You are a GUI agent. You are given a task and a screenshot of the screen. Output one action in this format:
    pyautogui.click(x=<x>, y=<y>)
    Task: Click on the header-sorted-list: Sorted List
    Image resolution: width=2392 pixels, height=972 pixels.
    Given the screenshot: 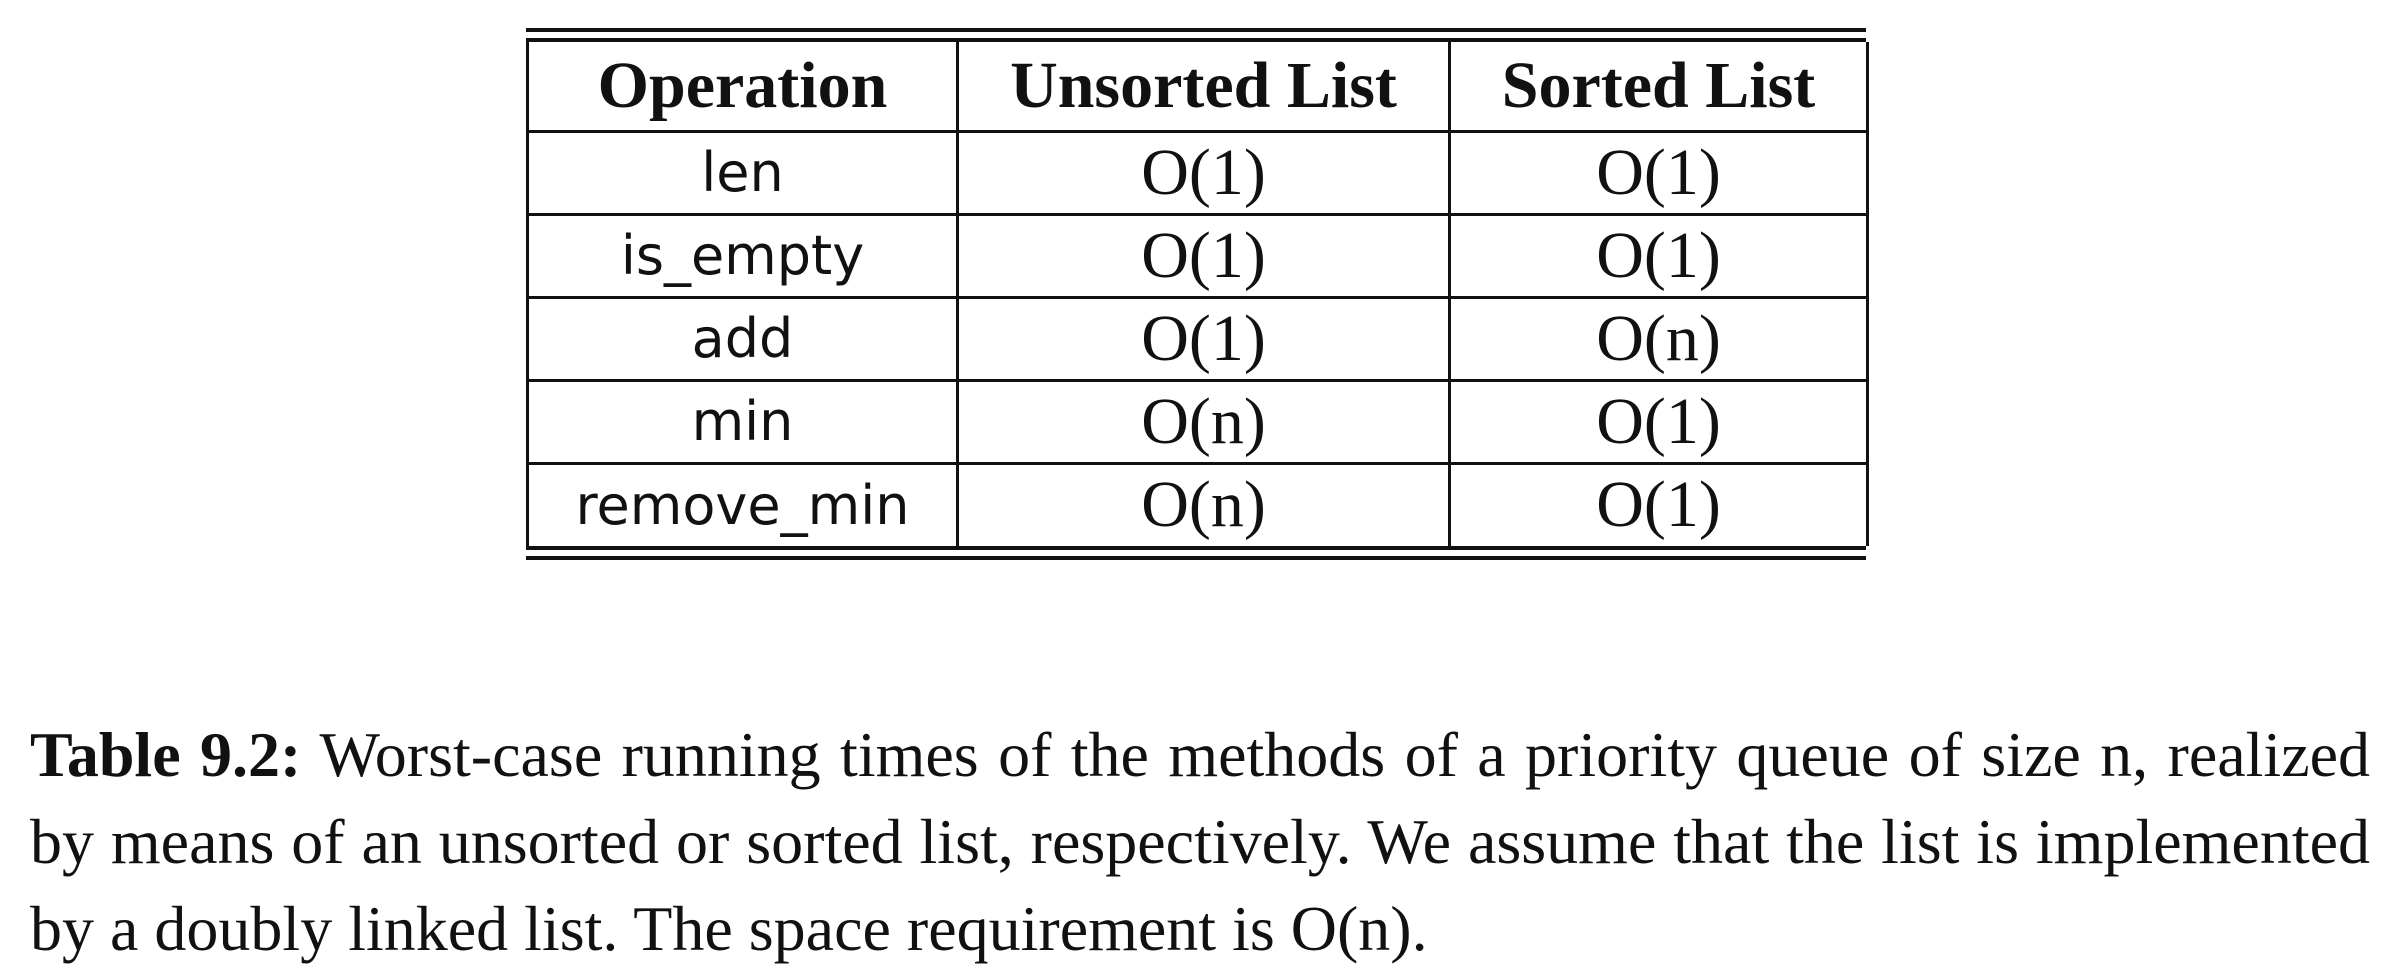 What is the action you would take?
    pyautogui.click(x=1658, y=87)
    